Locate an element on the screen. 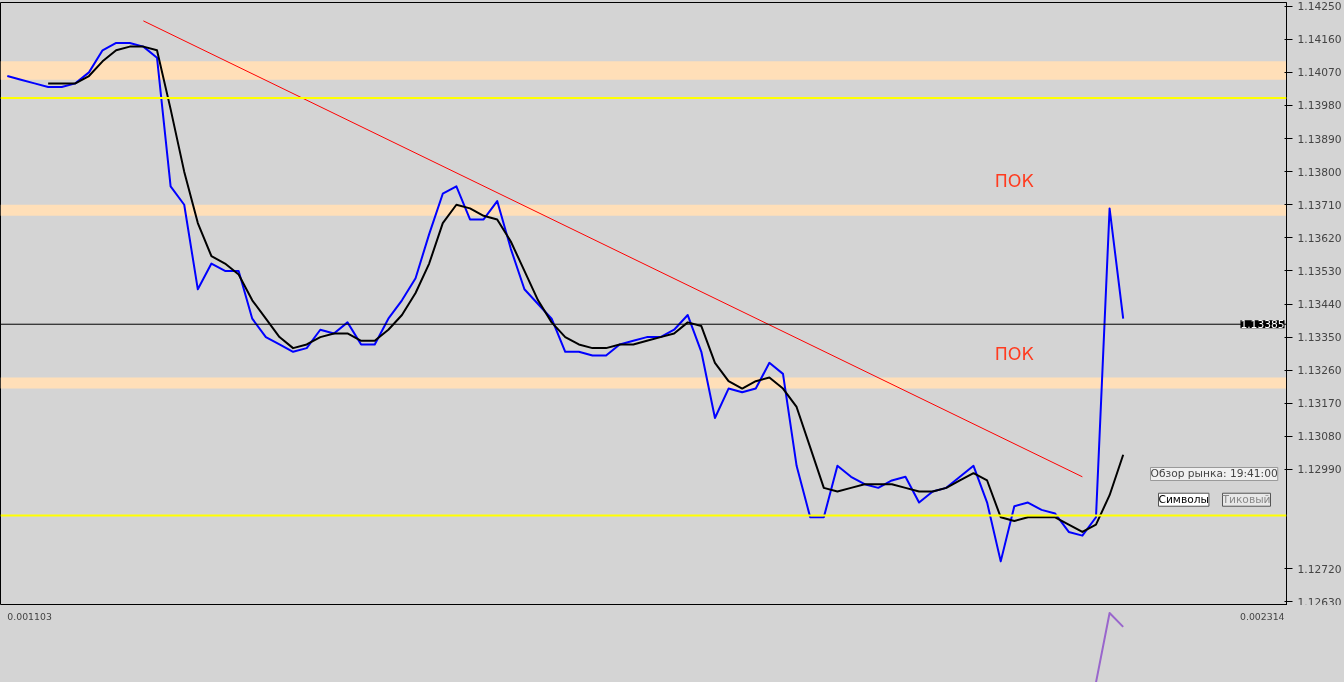 The width and height of the screenshot is (1344, 682). y-tick-label: 1.12990 is located at coordinates (1319, 470).